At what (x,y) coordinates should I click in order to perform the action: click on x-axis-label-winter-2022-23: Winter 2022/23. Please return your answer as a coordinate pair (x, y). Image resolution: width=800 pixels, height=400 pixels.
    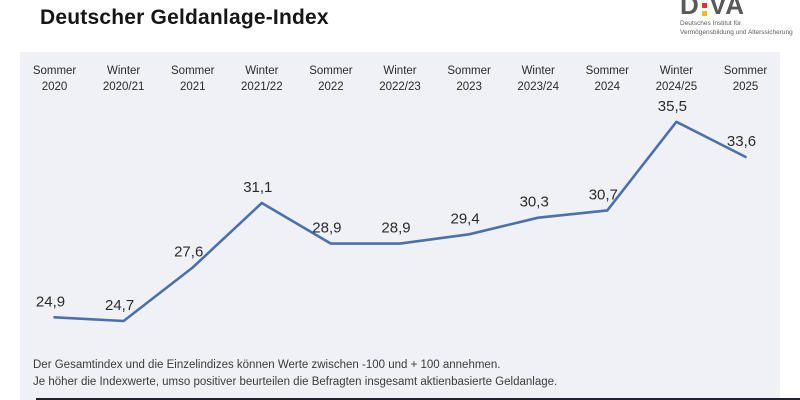
    Looking at the image, I should click on (400, 79).